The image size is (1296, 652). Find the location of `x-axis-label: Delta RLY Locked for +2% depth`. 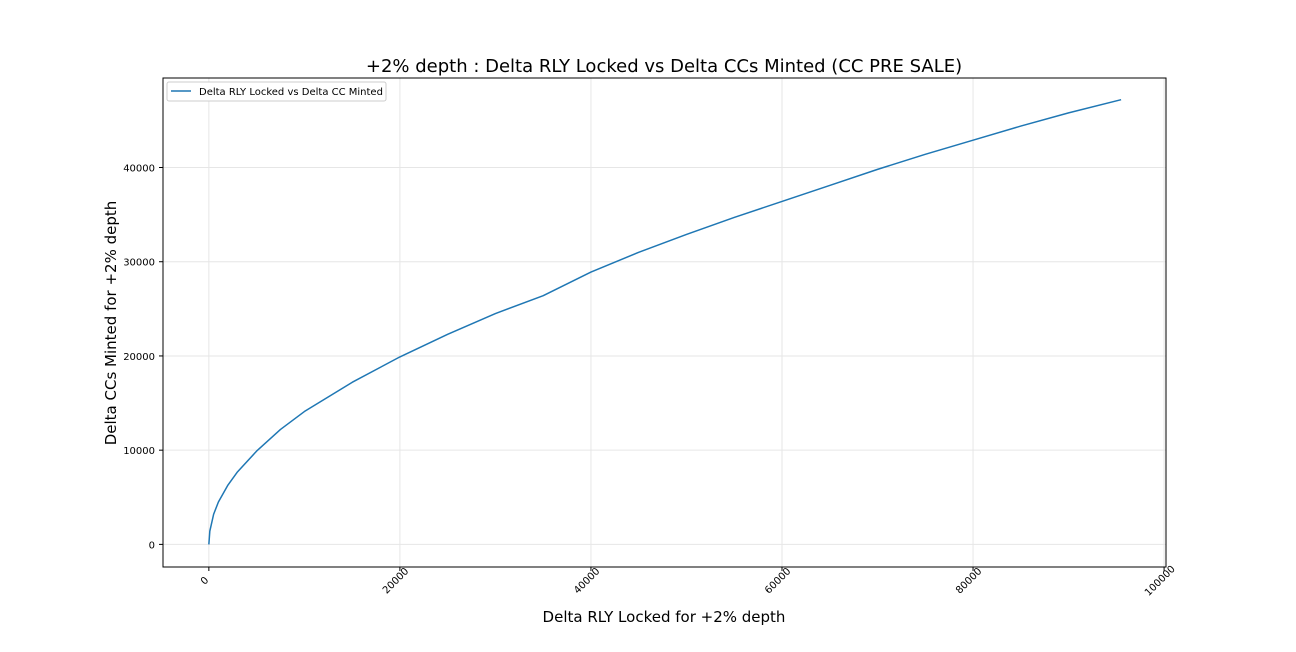

x-axis-label: Delta RLY Locked for +2% depth is located at coordinates (664, 617).